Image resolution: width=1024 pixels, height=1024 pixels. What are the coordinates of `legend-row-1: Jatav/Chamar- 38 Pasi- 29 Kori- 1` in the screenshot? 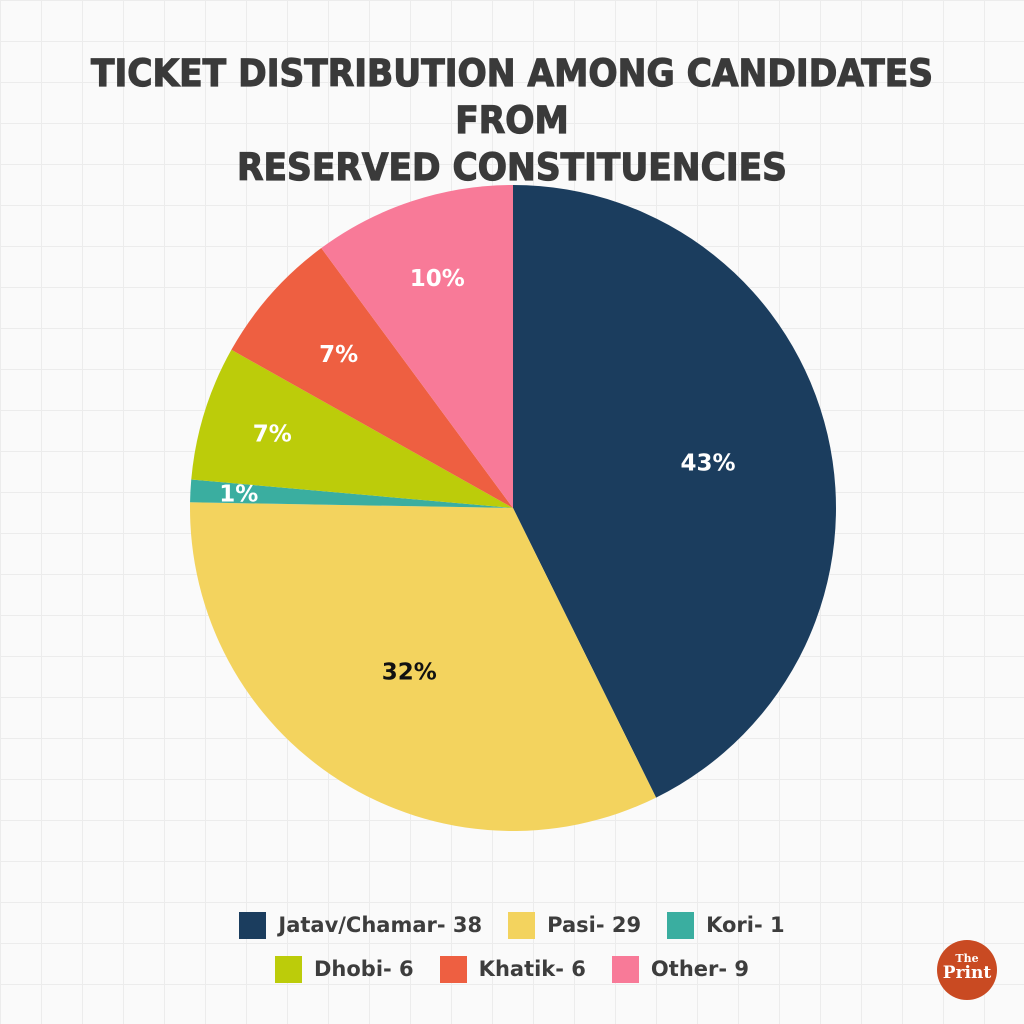 It's located at (512, 925).